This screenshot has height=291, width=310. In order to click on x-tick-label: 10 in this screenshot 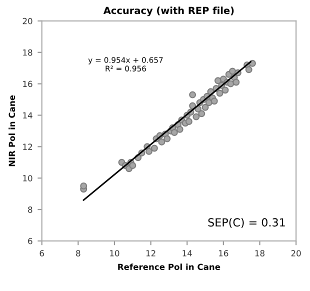, I will do `click(115, 253)`.